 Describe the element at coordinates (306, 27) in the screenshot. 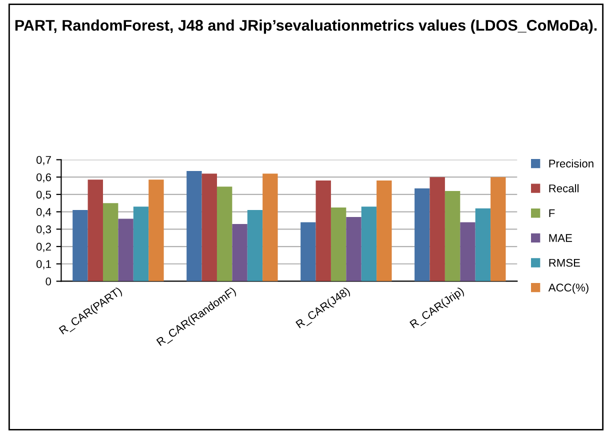

I see `chart-title: PART, RandomForest, J48 and JRip’sevaluationmetrics values (LDOS_CoMoDa).` at that location.